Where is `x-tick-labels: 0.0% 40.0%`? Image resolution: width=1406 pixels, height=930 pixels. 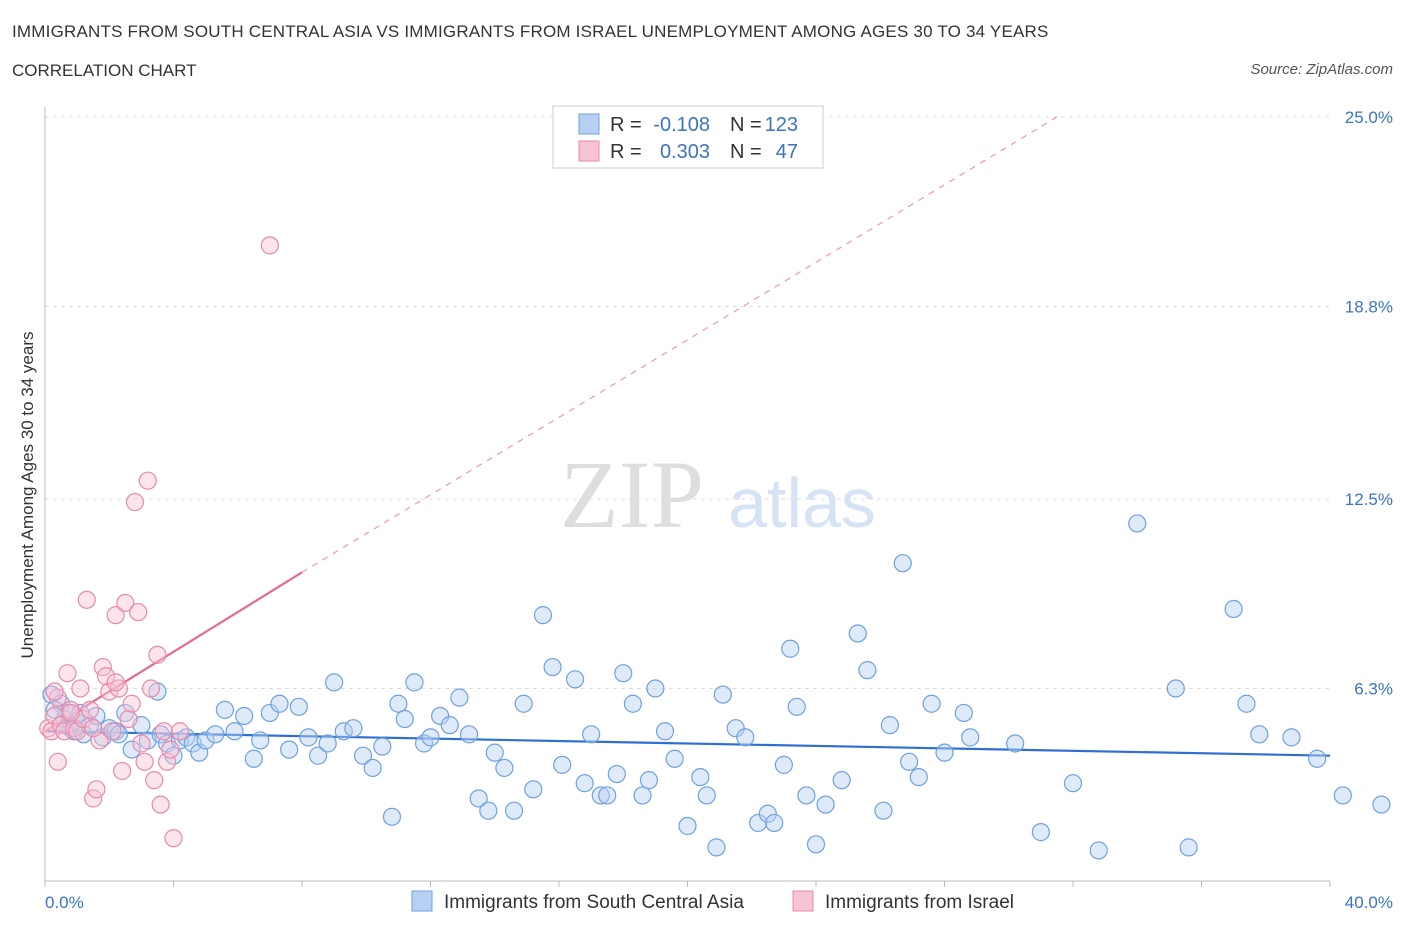
x-tick-labels: 0.0% 40.0% is located at coordinates (719, 902).